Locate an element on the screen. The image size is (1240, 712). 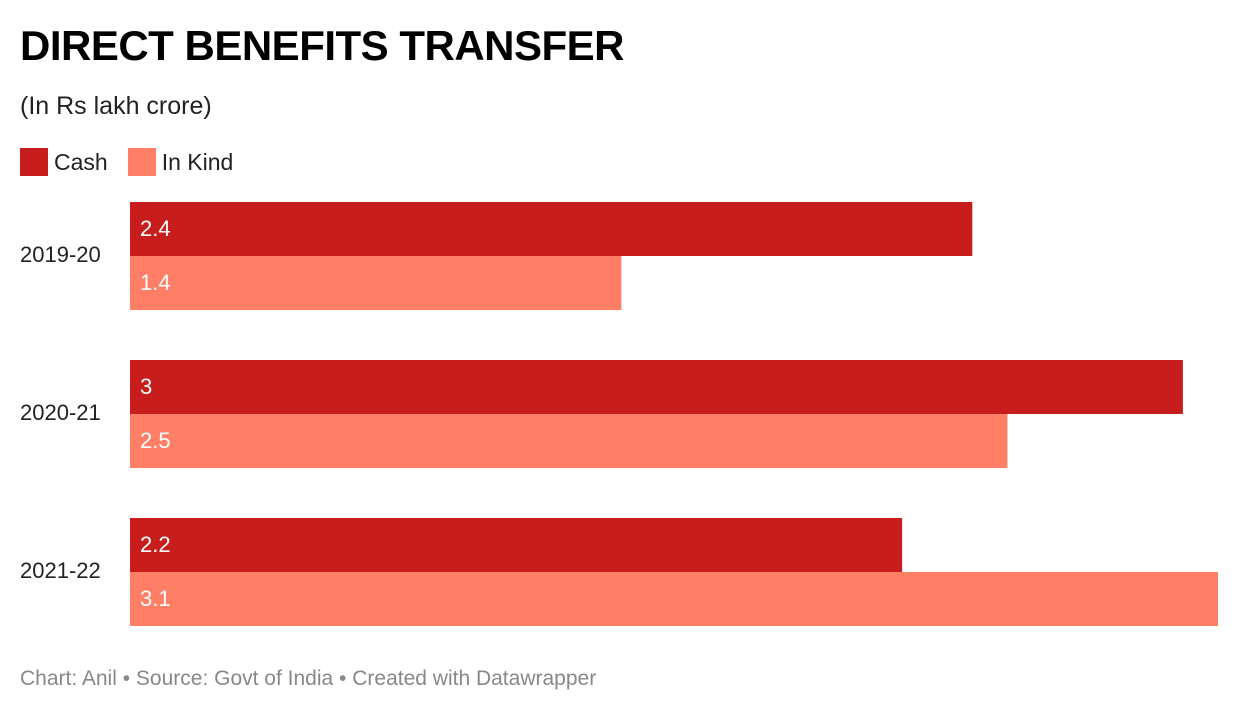
value-label-in-kind-2020-21: 2.5 is located at coordinates (155, 440).